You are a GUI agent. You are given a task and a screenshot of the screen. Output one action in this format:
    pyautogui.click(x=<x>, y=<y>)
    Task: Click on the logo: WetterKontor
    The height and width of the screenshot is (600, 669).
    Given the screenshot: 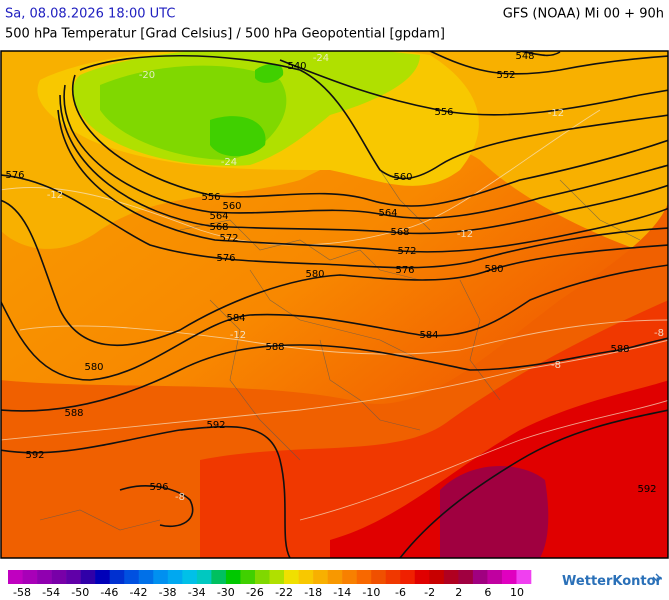 What is the action you would take?
    pyautogui.click(x=612, y=581)
    